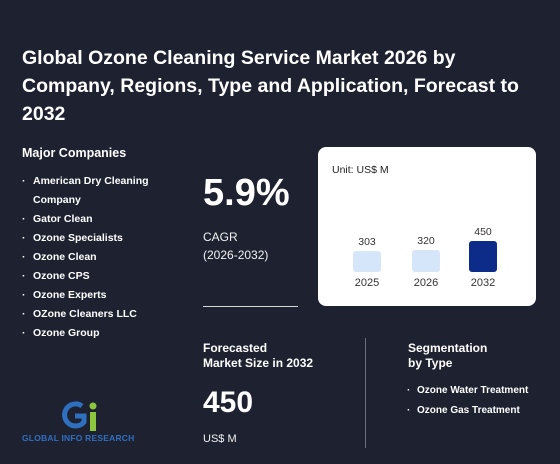 The height and width of the screenshot is (464, 560). I want to click on bar-2025, so click(367, 261).